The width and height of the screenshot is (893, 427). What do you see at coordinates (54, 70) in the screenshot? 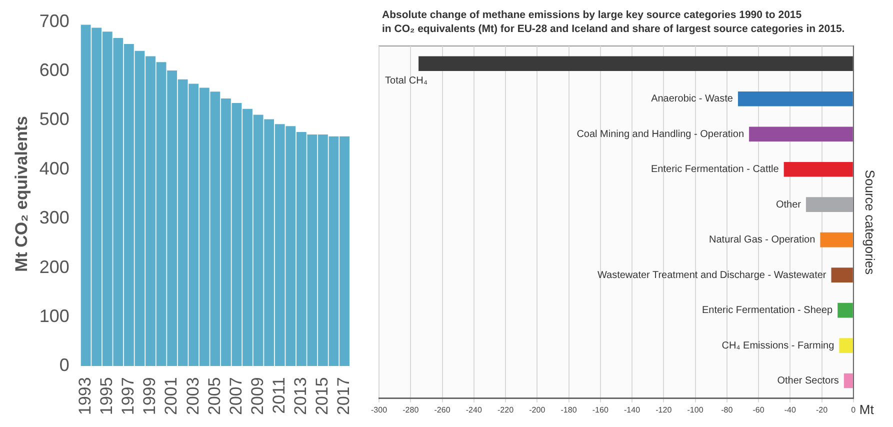
I see `y-tick-label: 600` at bounding box center [54, 70].